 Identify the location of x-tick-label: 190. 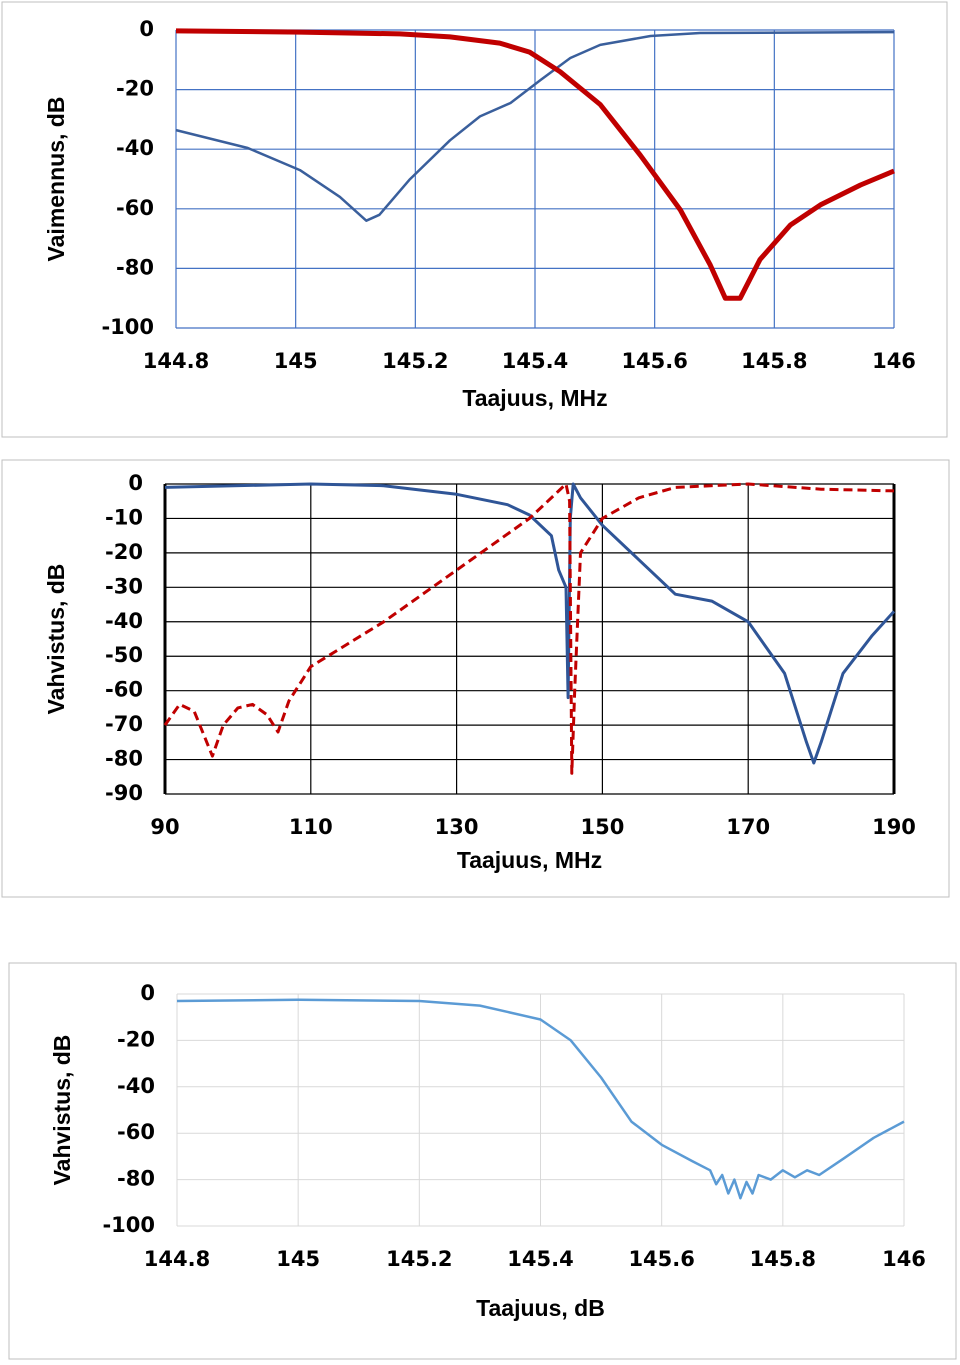
(894, 827).